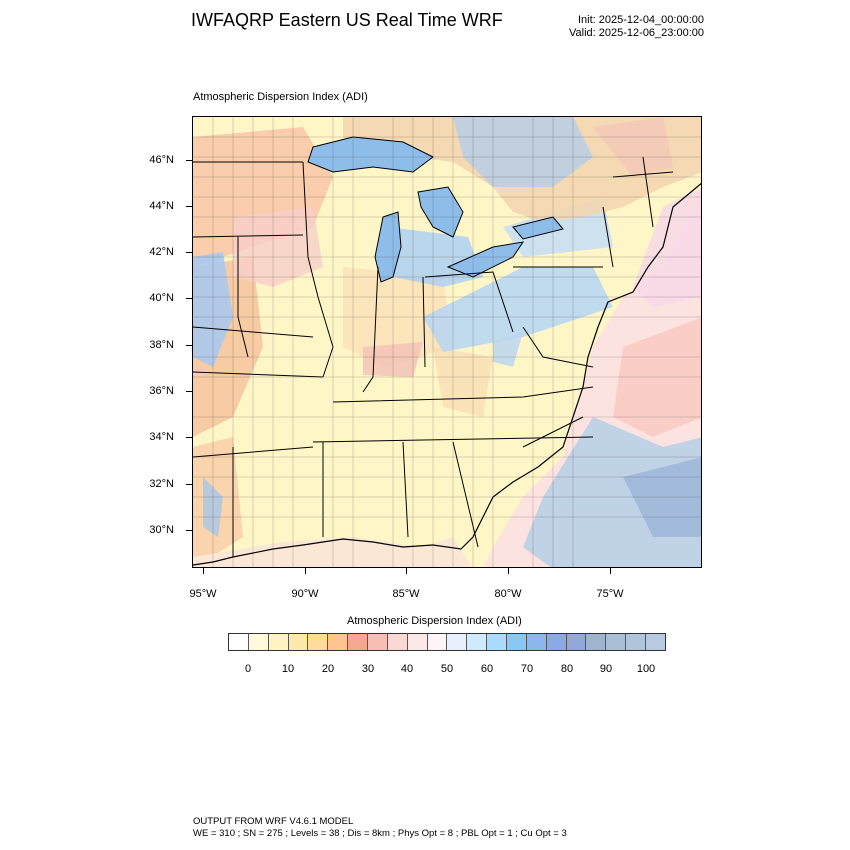  I want to click on lon-label-75w: 75°W, so click(610, 594).